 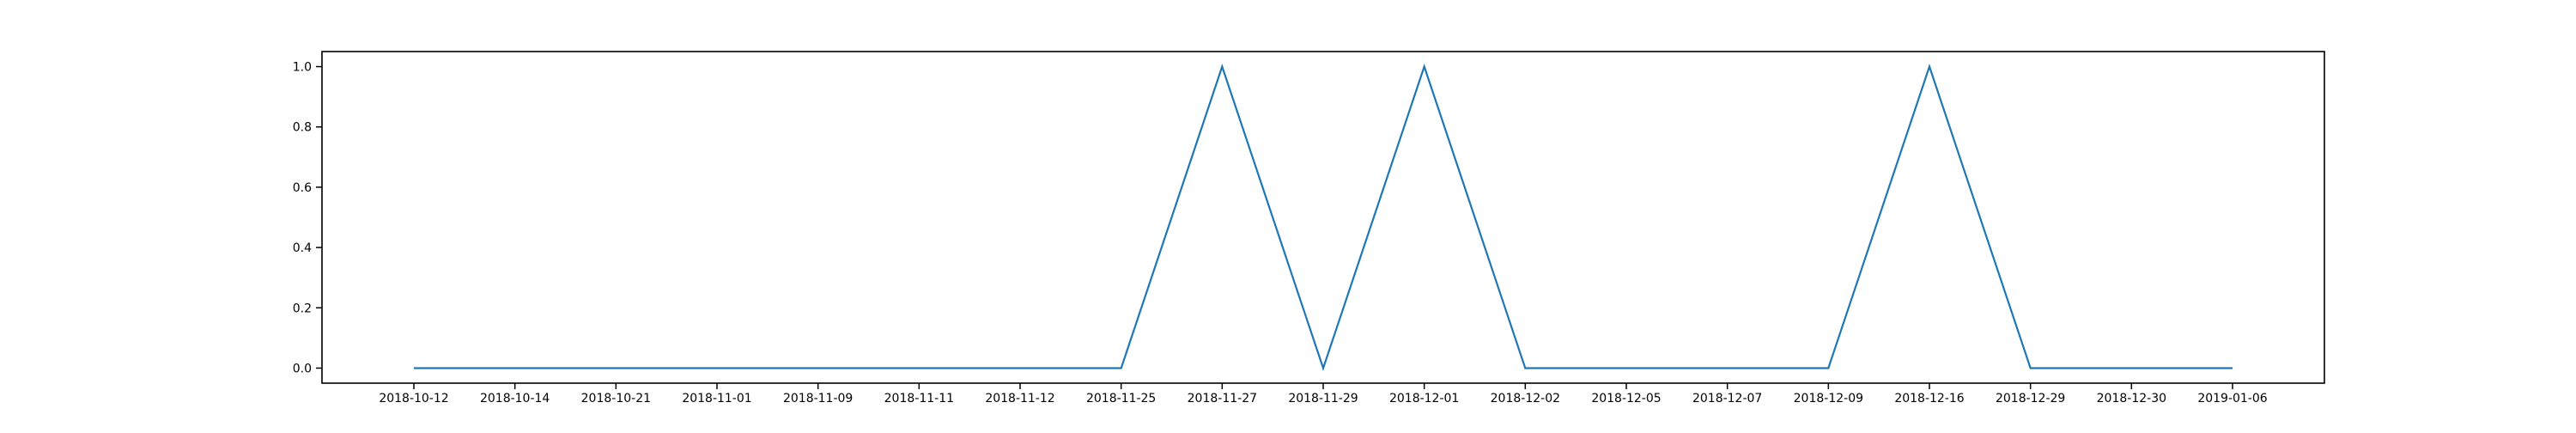 What do you see at coordinates (302, 128) in the screenshot?
I see `y-tick-label: 0.8` at bounding box center [302, 128].